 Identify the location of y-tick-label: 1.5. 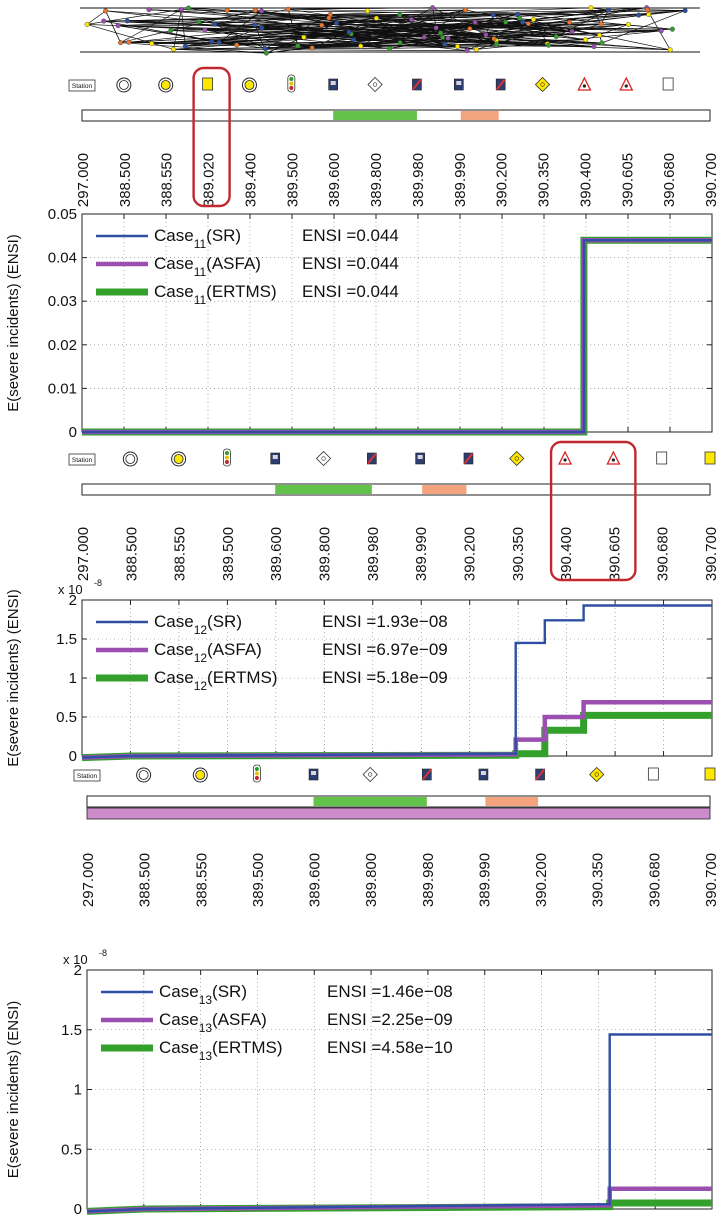
(71, 1030).